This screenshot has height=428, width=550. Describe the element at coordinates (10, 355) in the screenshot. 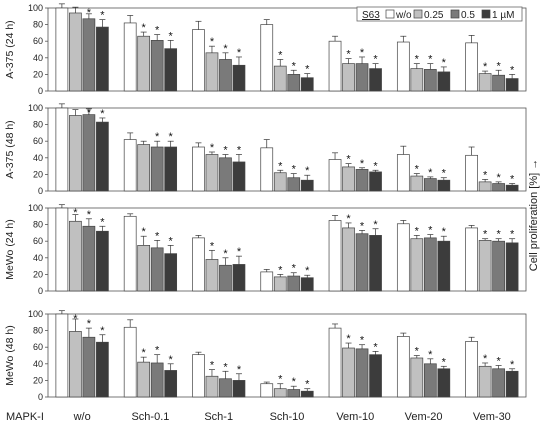

I see `panel-y-label: MeWo (48 h)` at that location.